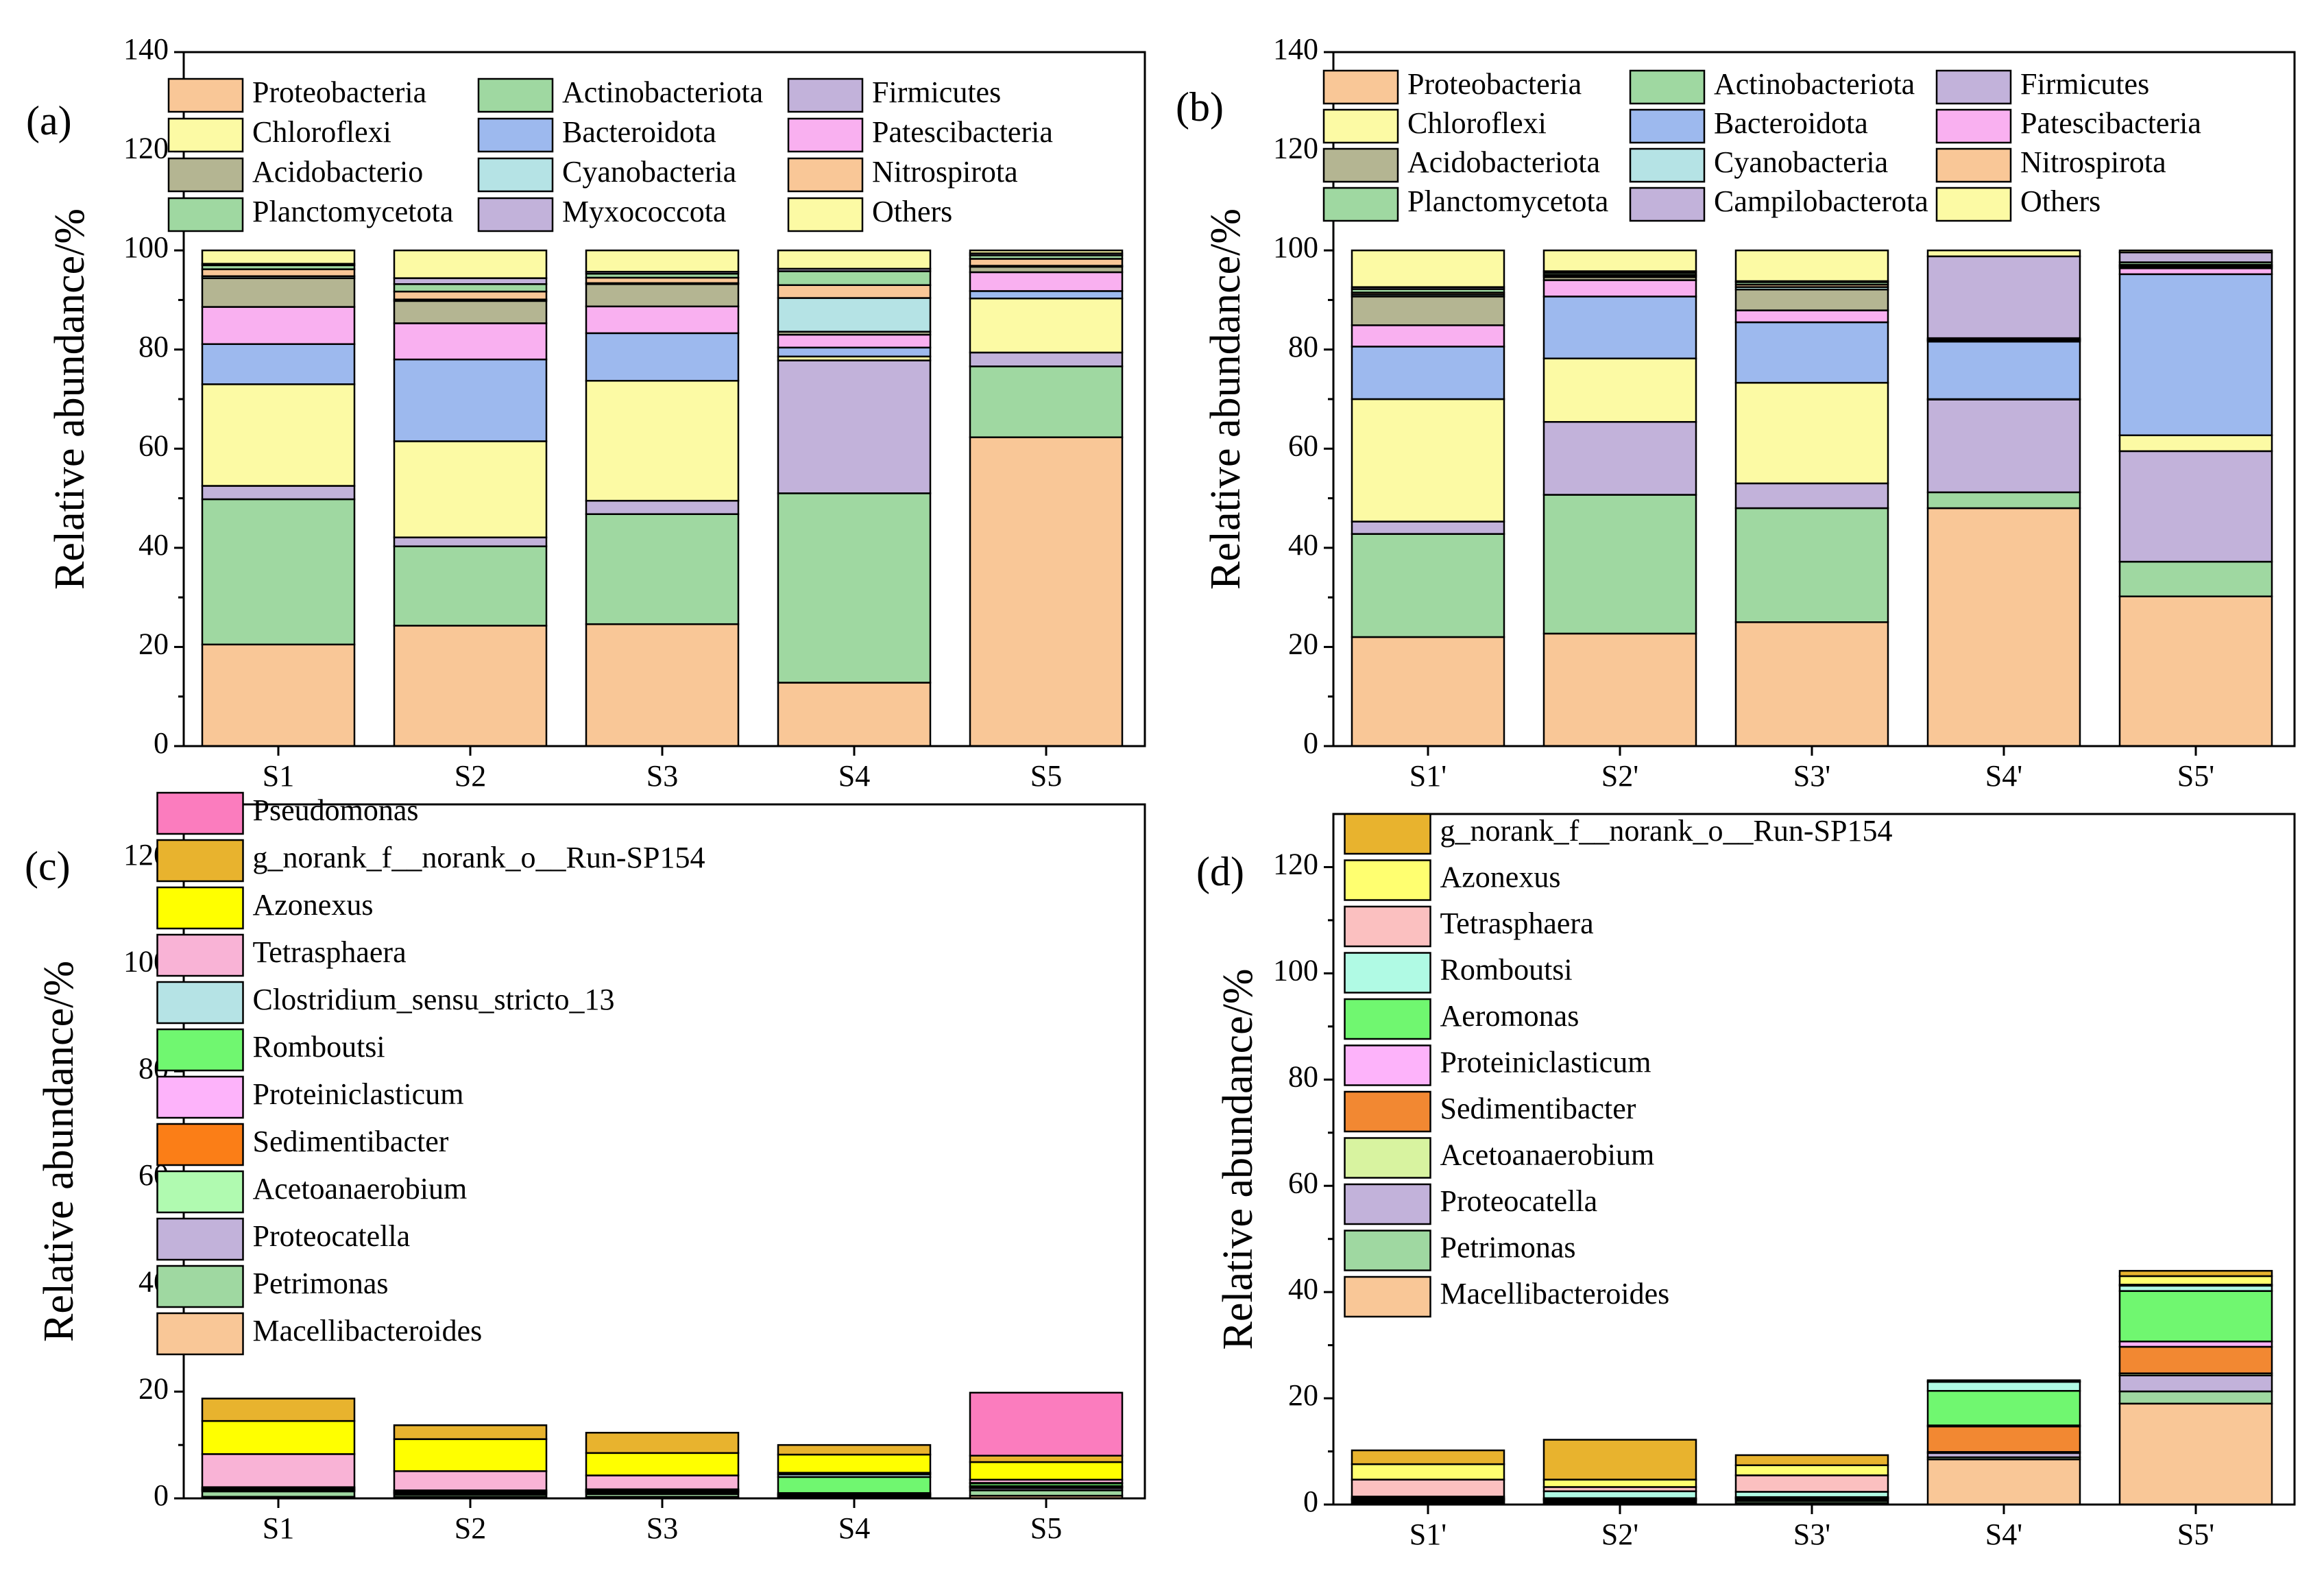 The height and width of the screenshot is (1569, 2324). I want to click on bar-segment-S5p-Macellibacteroides, so click(2195, 1454).